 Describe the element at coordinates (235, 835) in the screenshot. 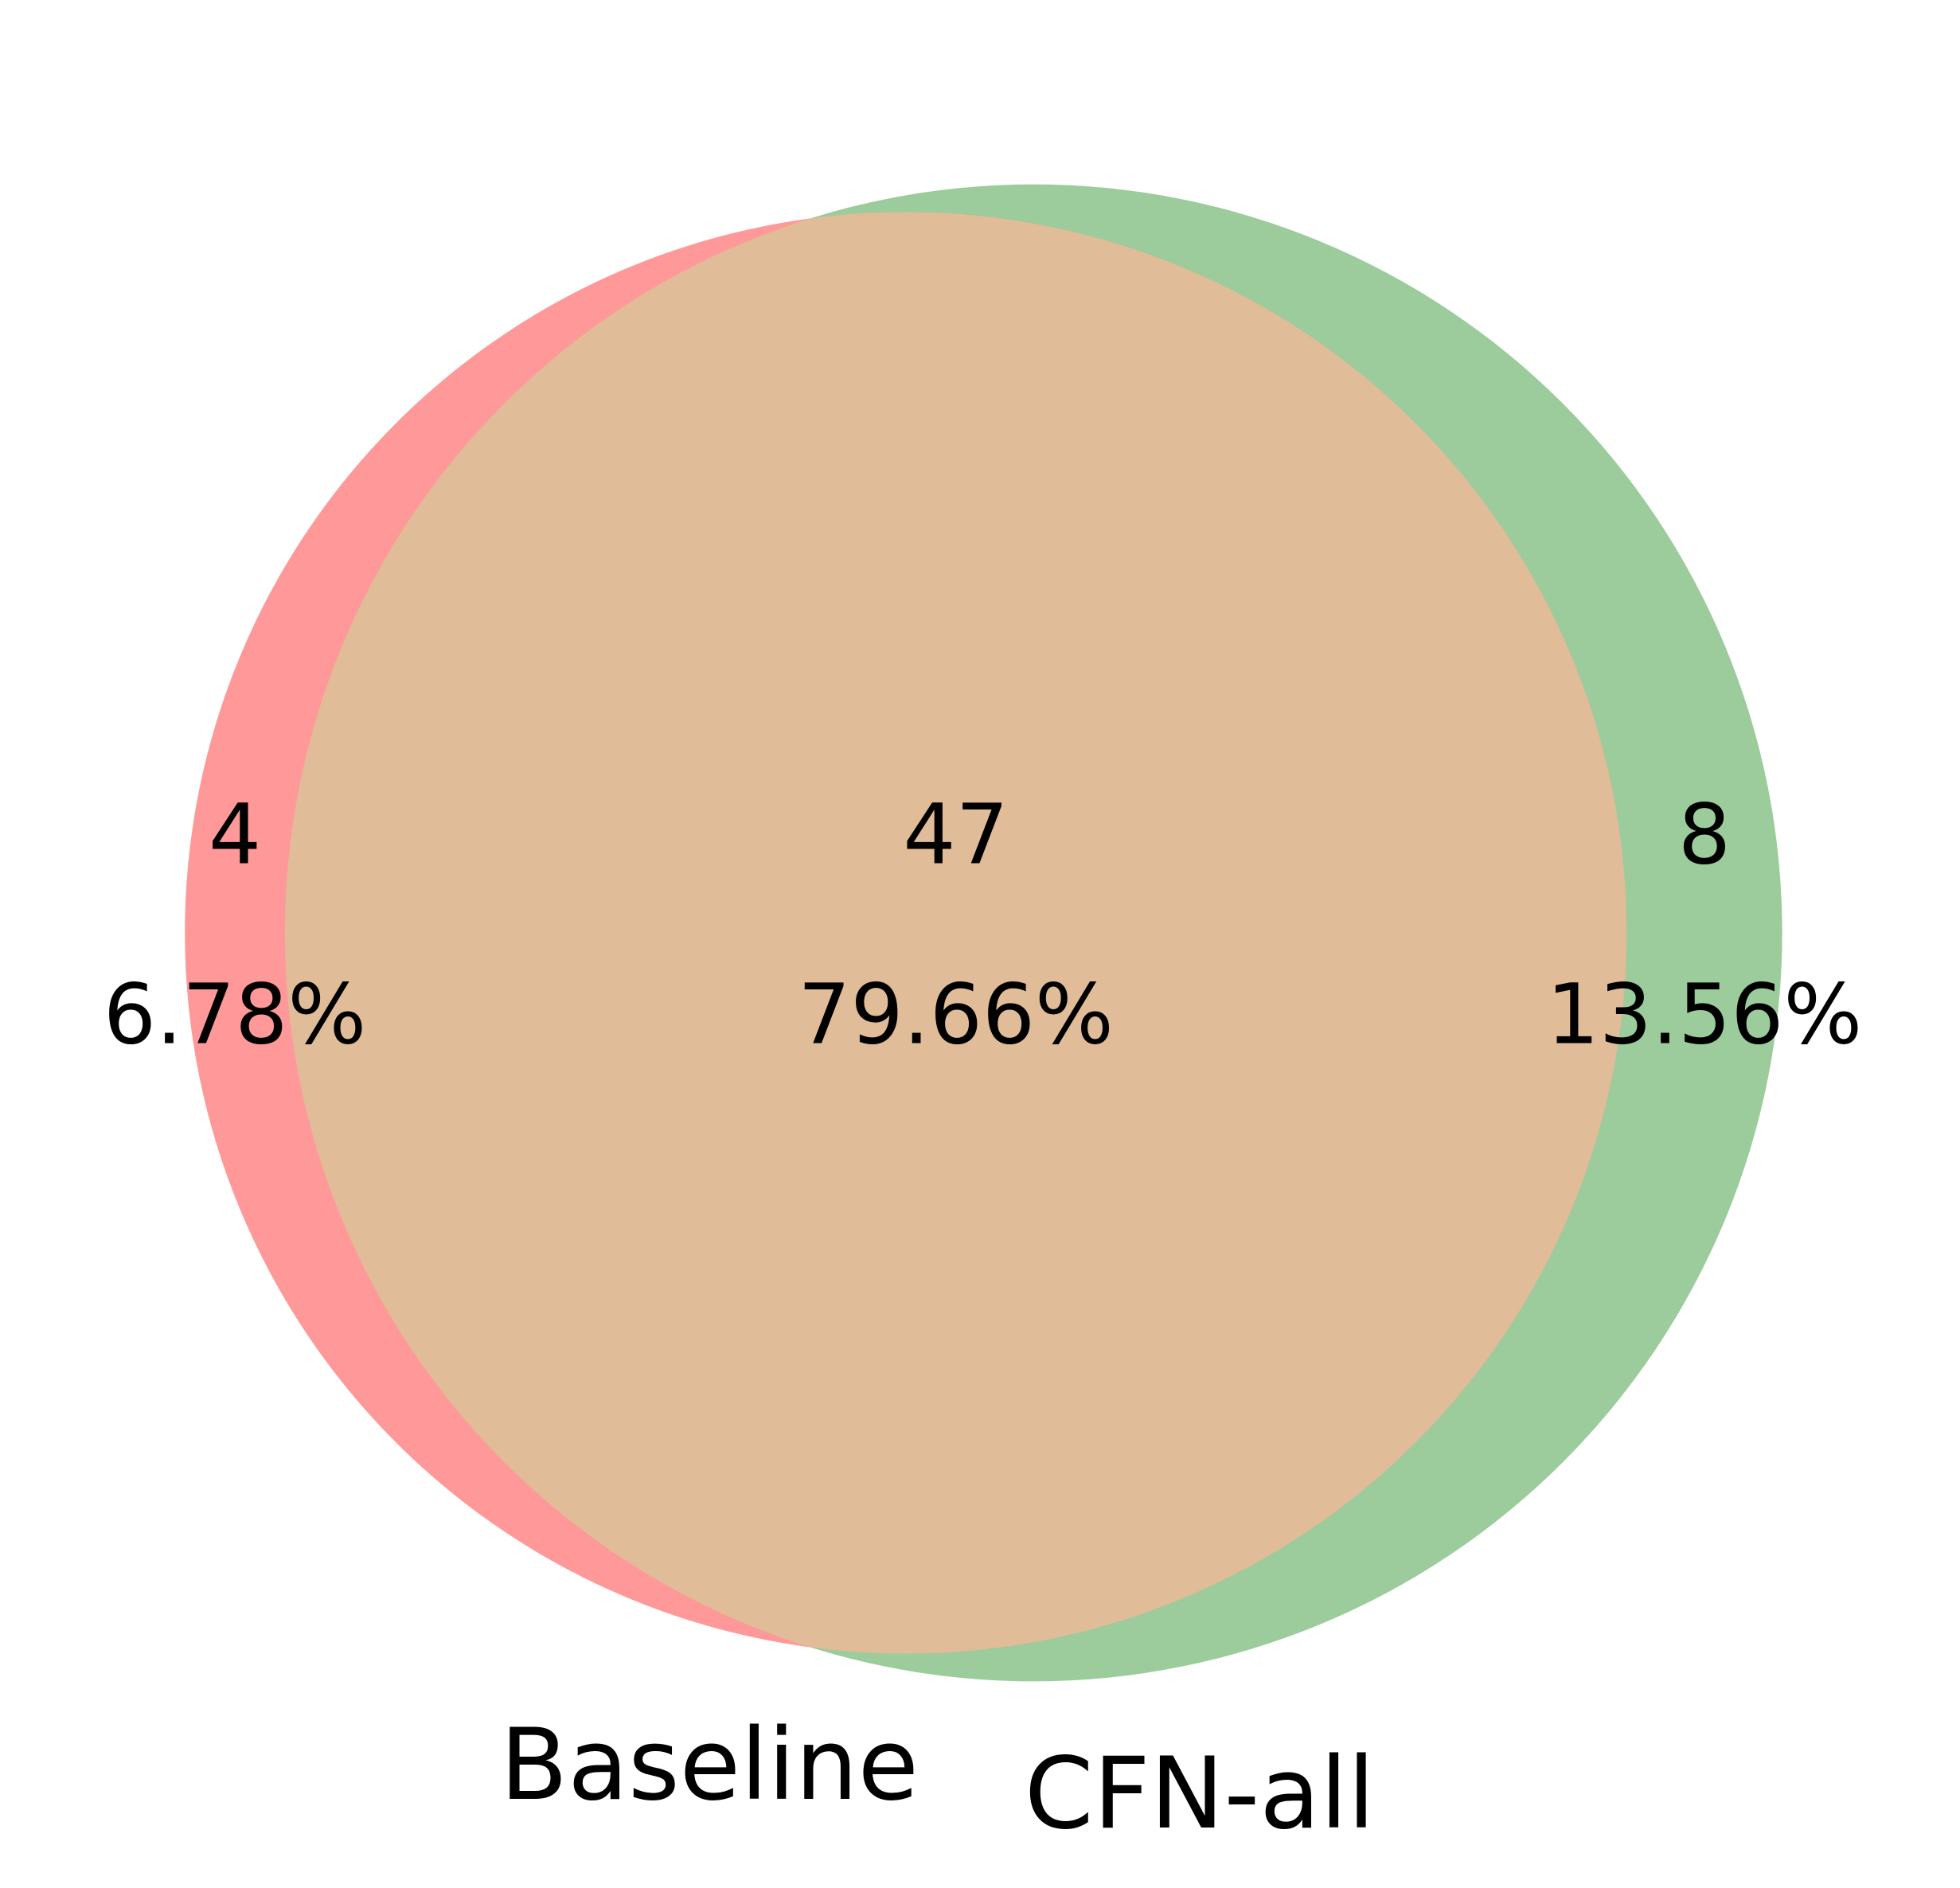

I see `region-count: 4` at that location.